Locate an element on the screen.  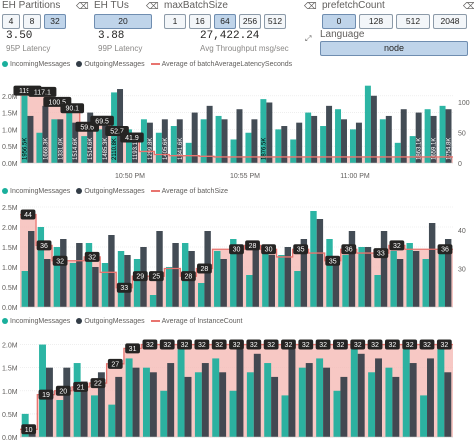
y2-tick-label: 0 is located at coordinates (460, 164).